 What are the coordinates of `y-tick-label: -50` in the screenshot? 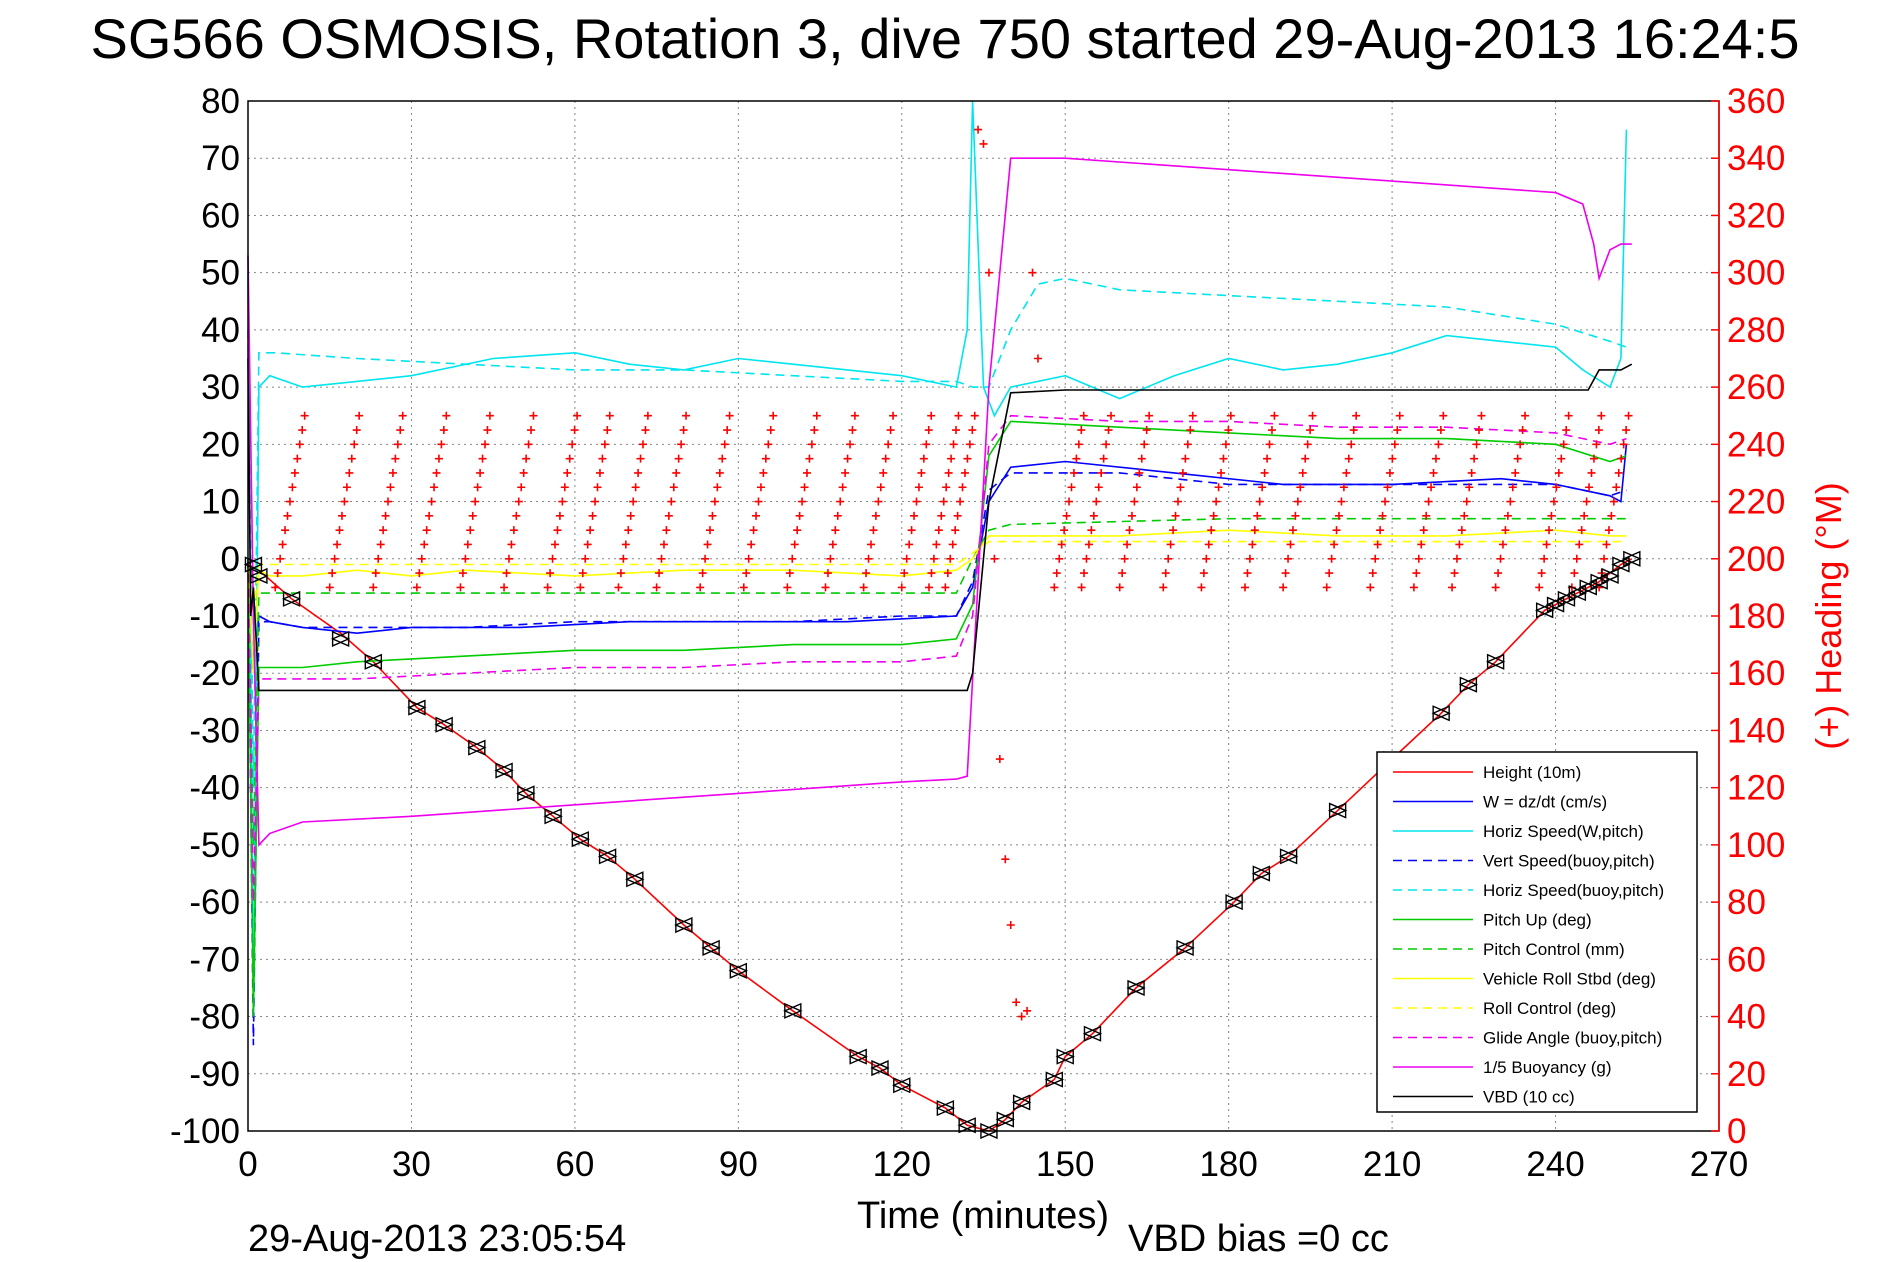 It's located at (214, 845).